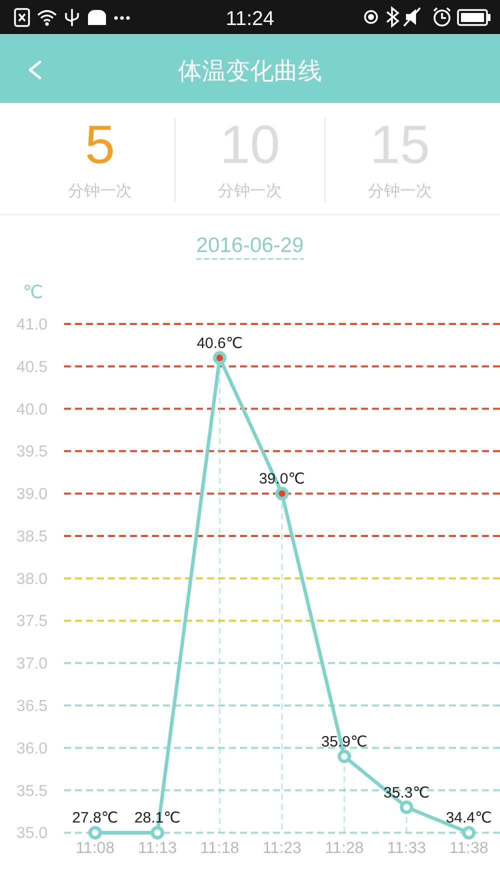  I want to click on data-label: 40.6℃, so click(219, 343).